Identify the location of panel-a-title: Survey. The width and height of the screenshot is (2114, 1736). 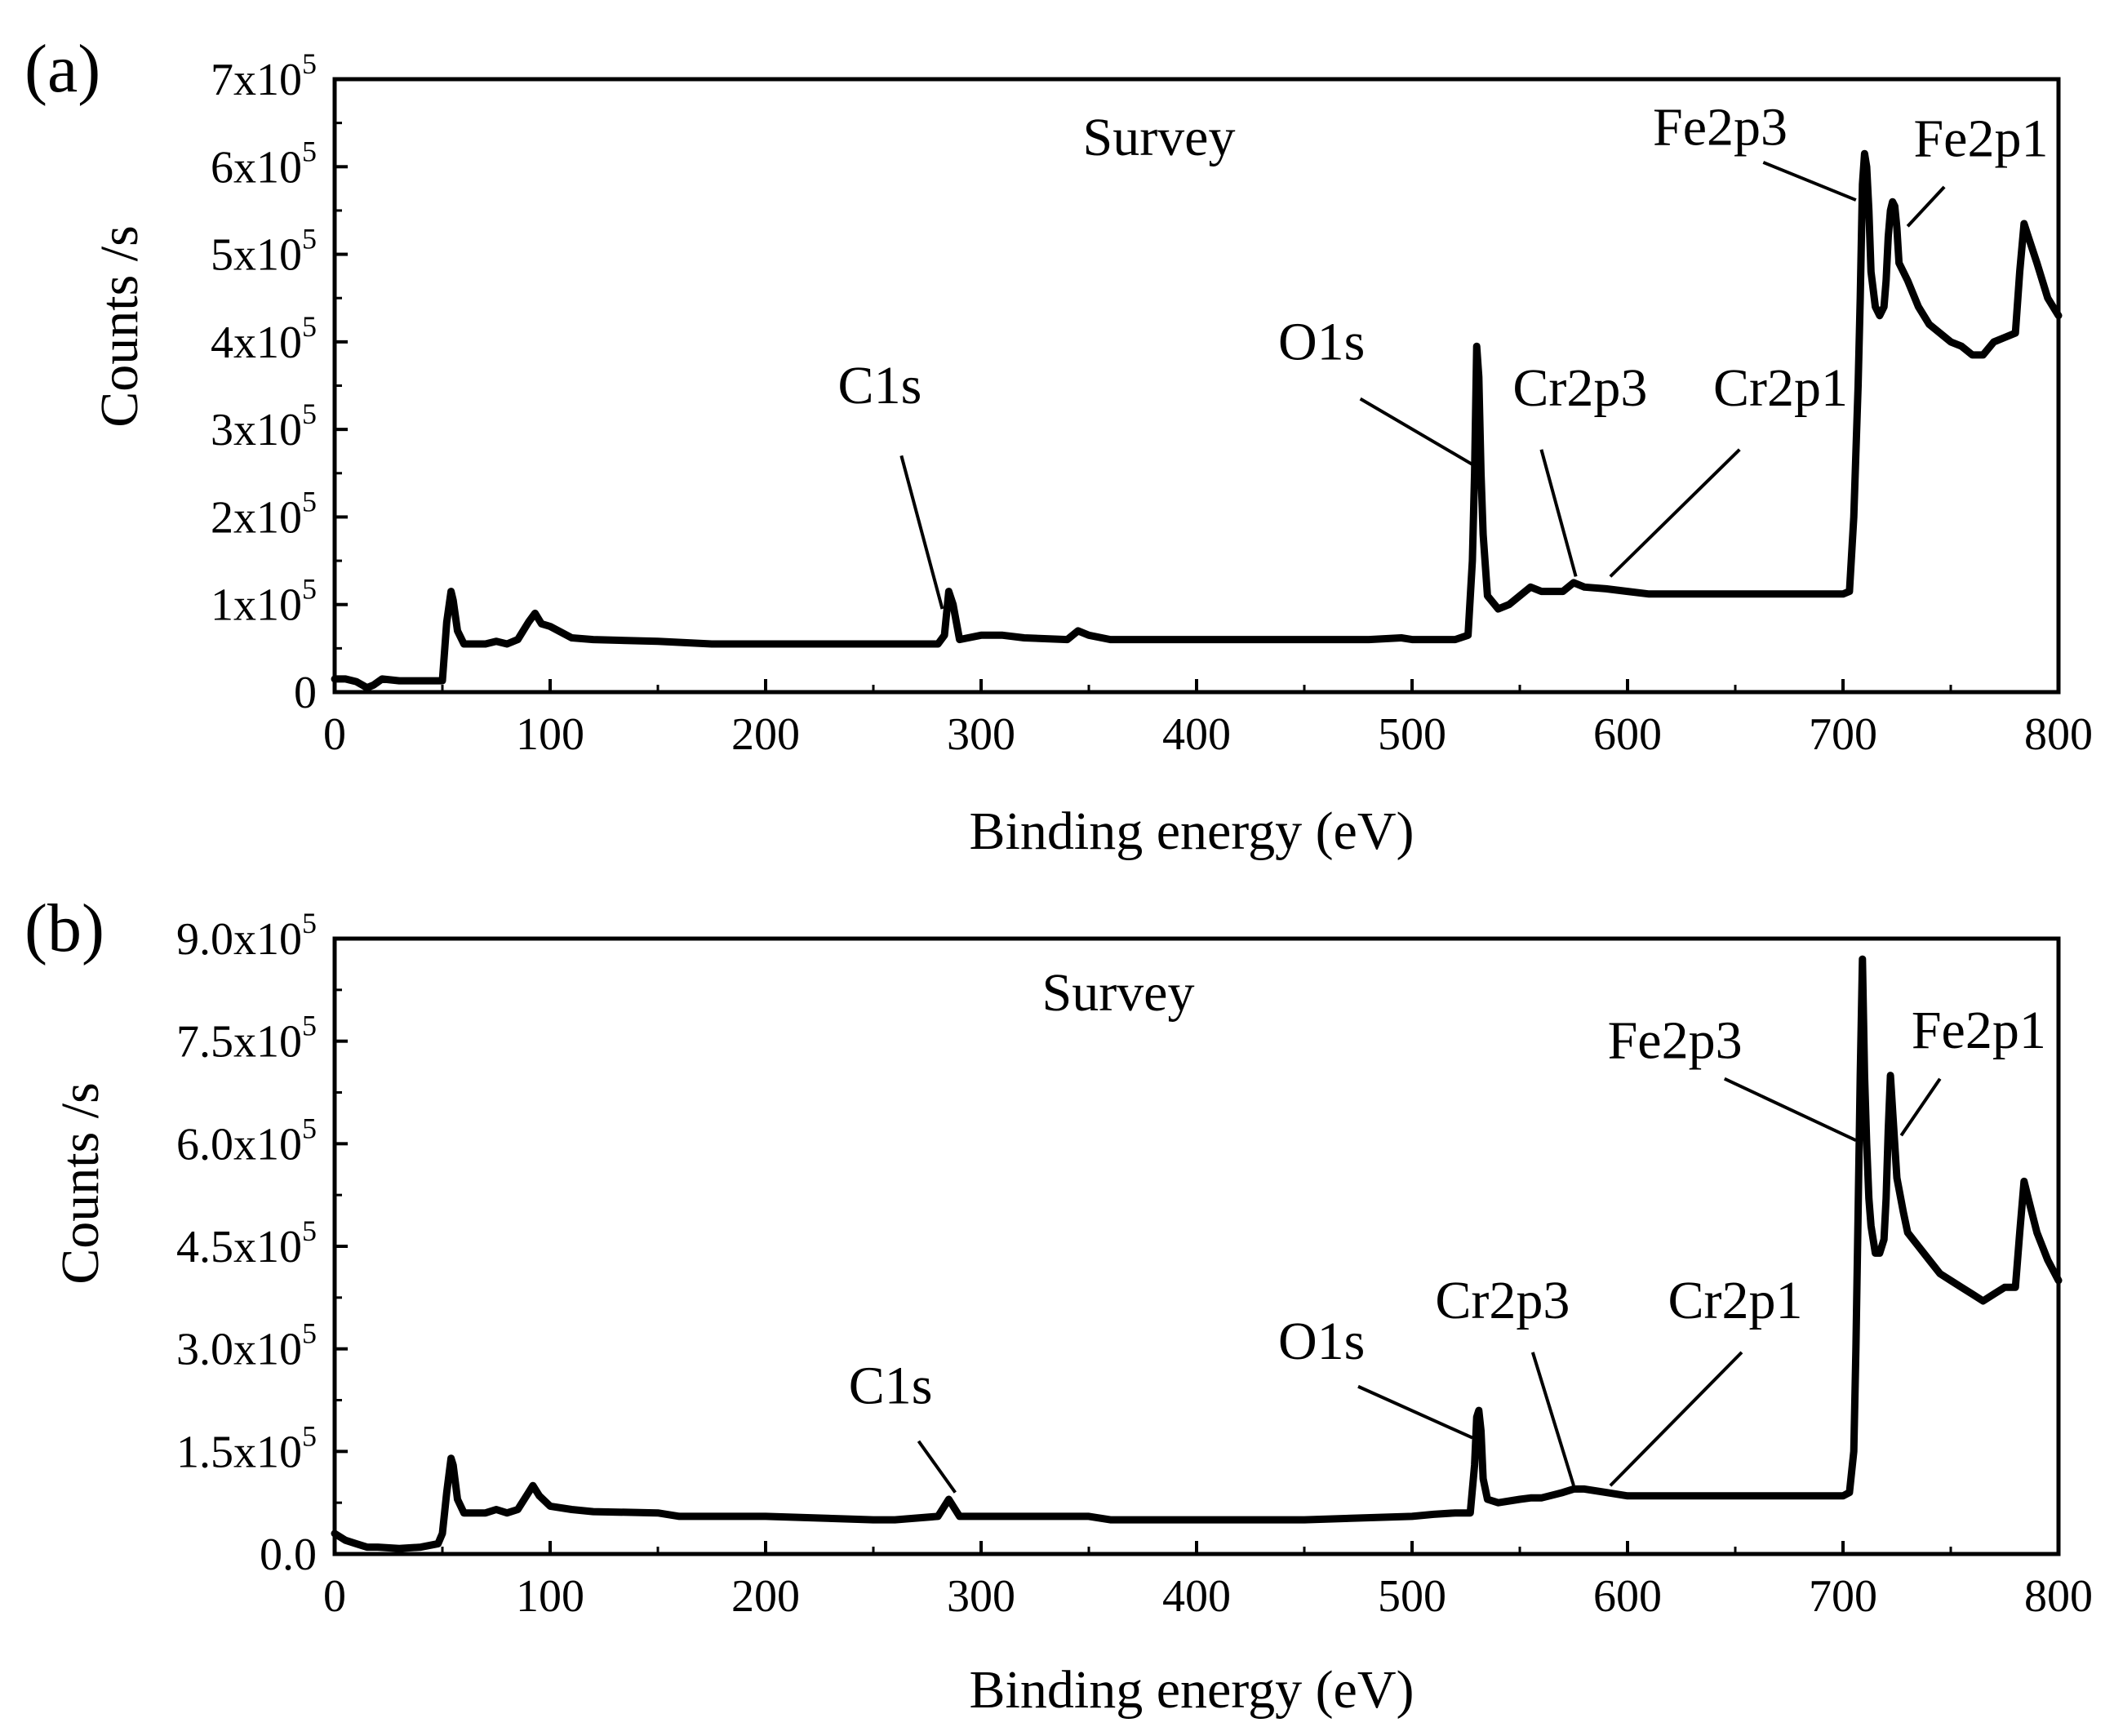
(1159, 137).